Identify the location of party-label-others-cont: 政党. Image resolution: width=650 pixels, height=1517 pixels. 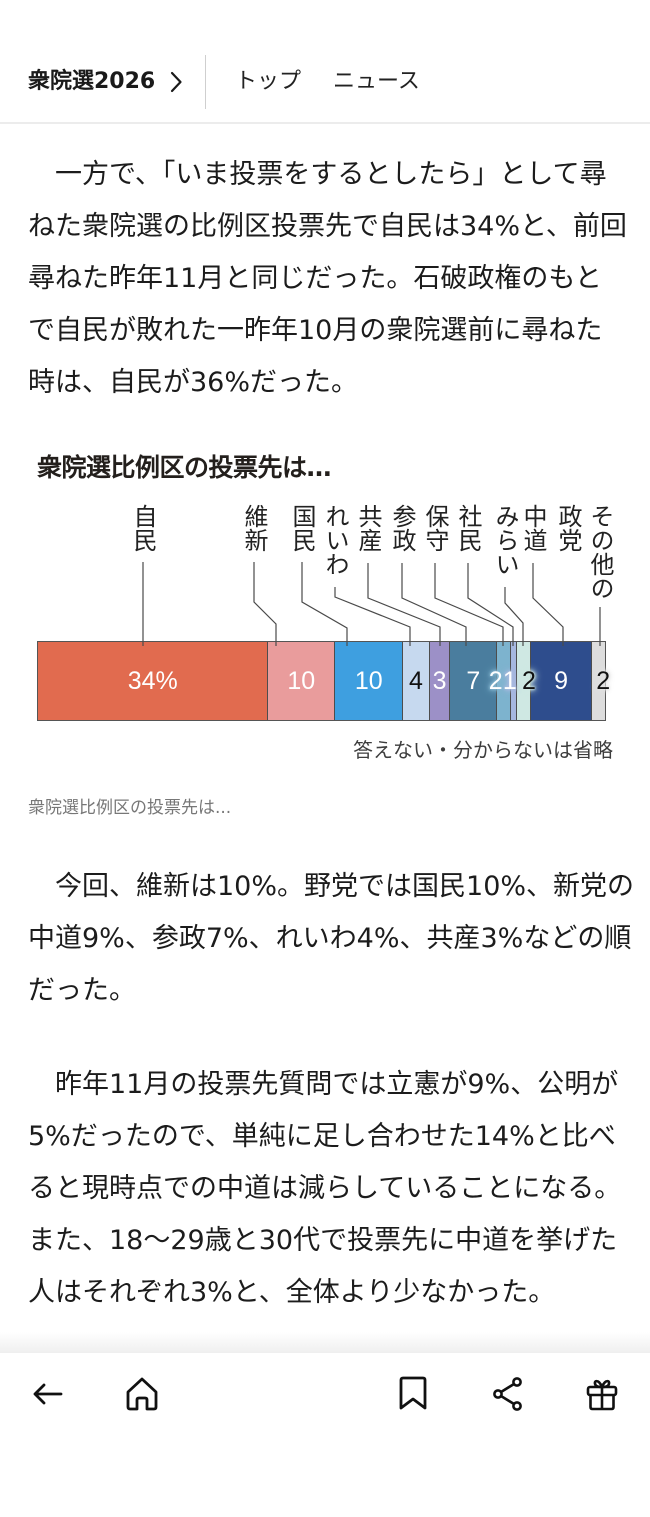
(568, 528).